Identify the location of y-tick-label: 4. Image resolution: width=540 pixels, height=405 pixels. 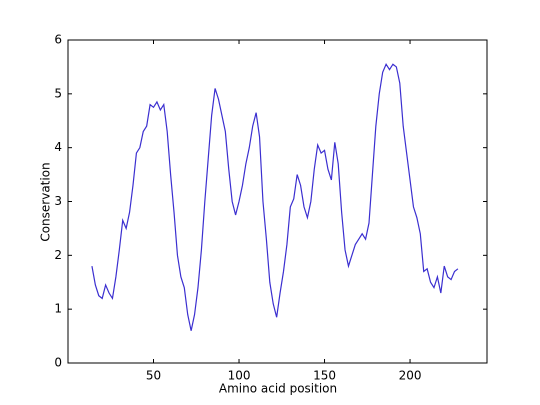
(58, 147).